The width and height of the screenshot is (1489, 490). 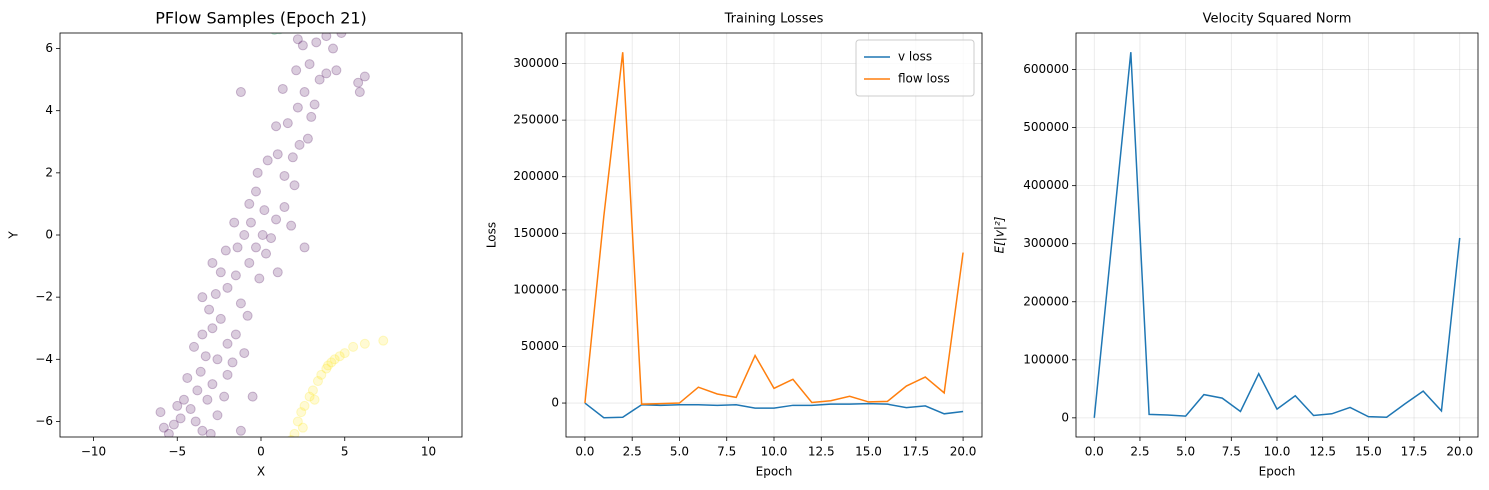 What do you see at coordinates (774, 452) in the screenshot?
I see `x-tick-label: 10.0` at bounding box center [774, 452].